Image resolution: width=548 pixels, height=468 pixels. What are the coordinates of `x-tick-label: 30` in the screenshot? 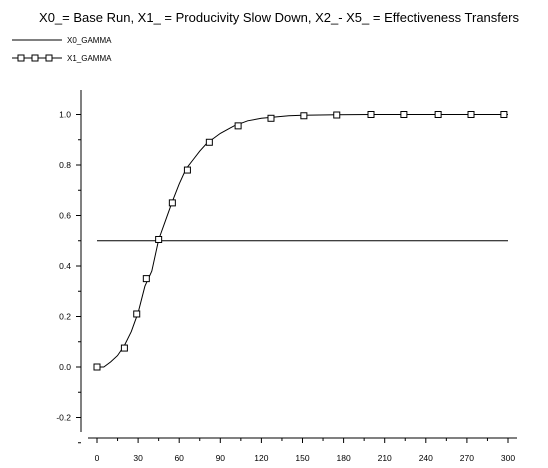 It's located at (138, 458).